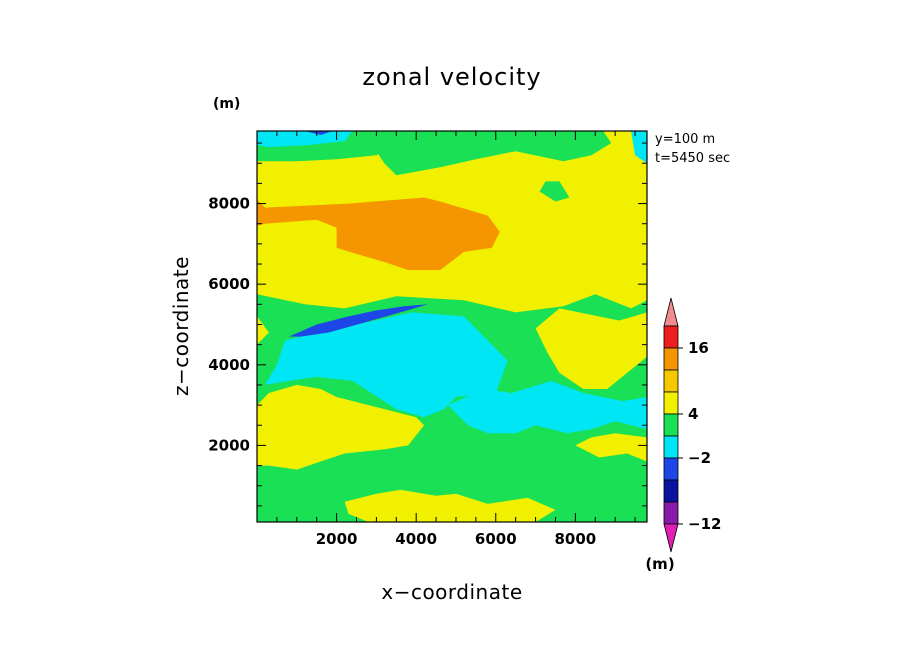 This screenshot has width=904, height=658. Describe the element at coordinates (671, 538) in the screenshot. I see `colorbar-bottom-arrow` at that location.